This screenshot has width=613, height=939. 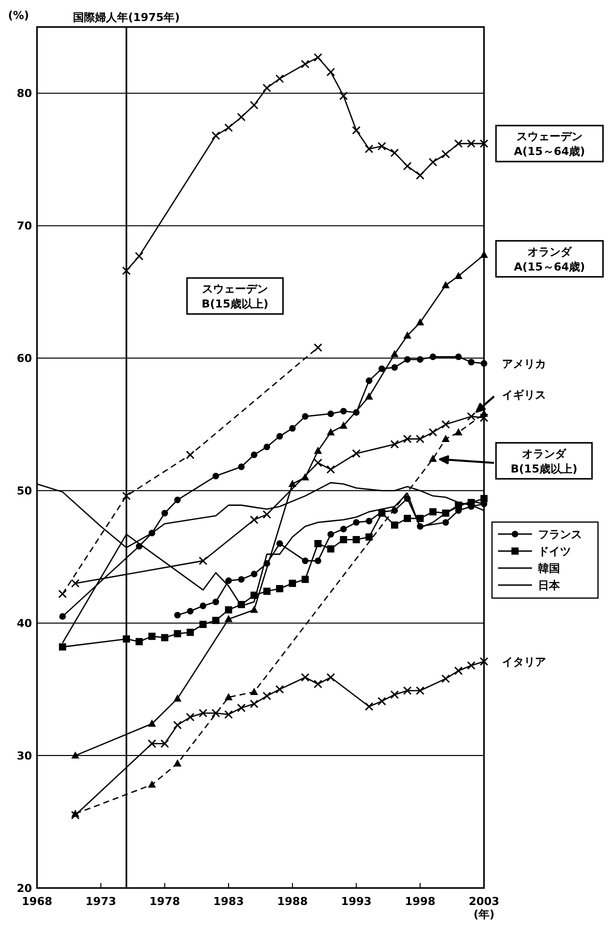 What do you see at coordinates (524, 395) in the screenshot?
I see `text: イギリス` at bounding box center [524, 395].